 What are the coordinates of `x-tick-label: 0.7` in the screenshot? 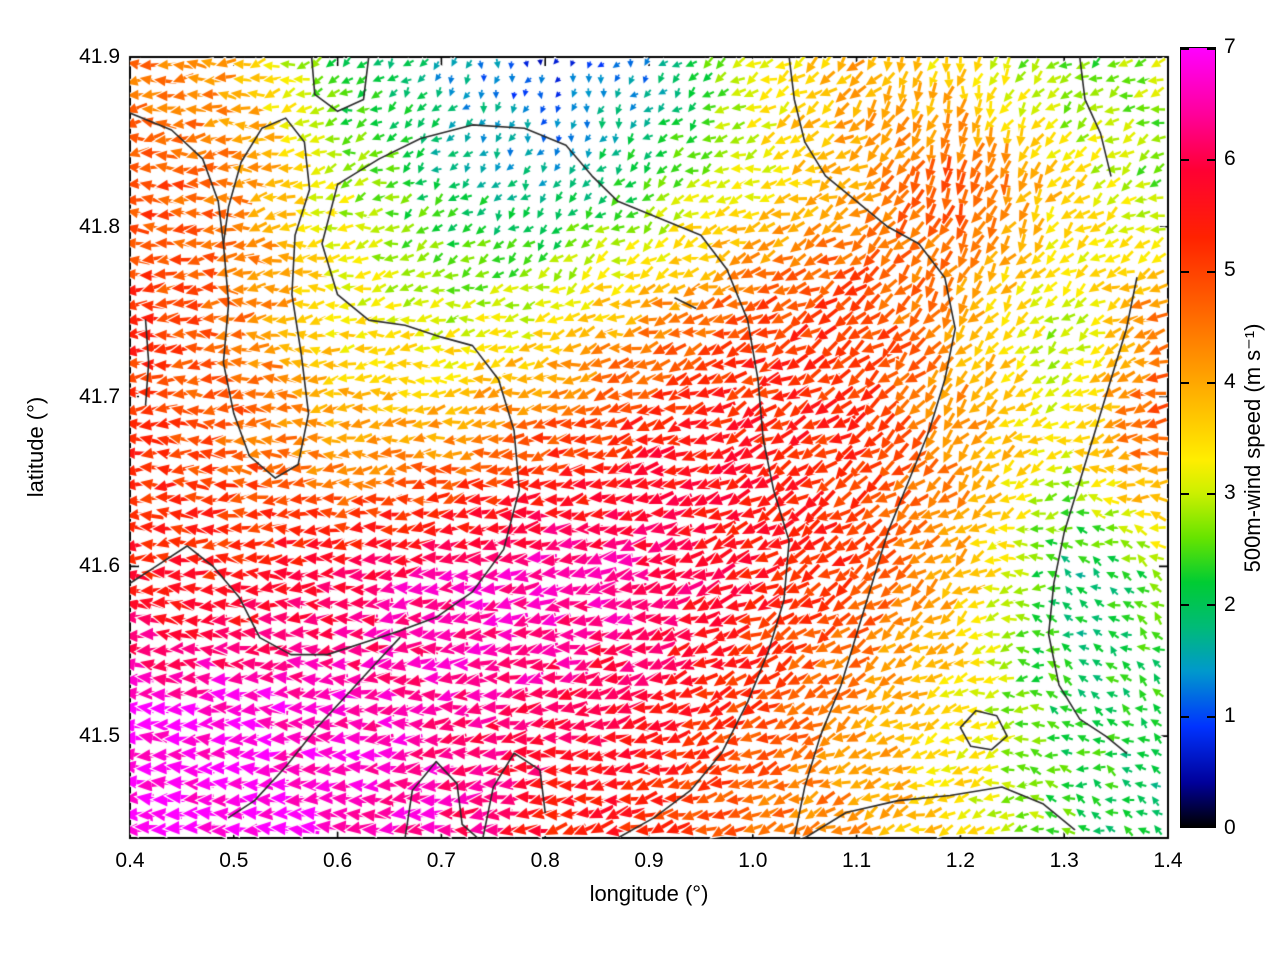 It's located at (441, 860).